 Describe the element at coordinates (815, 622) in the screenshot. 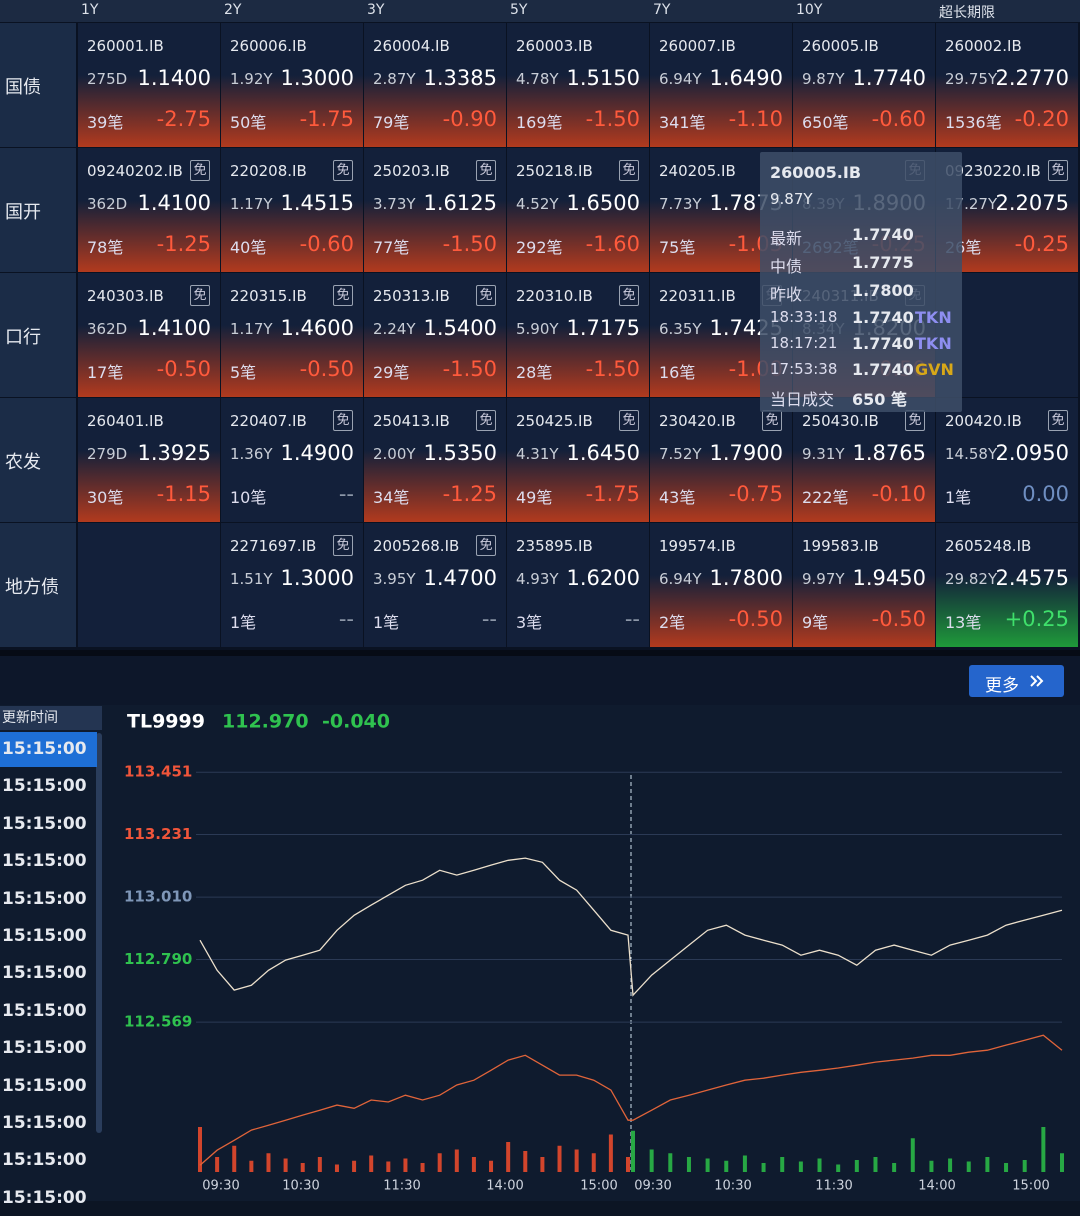

I see `trade-count: 9笔` at that location.